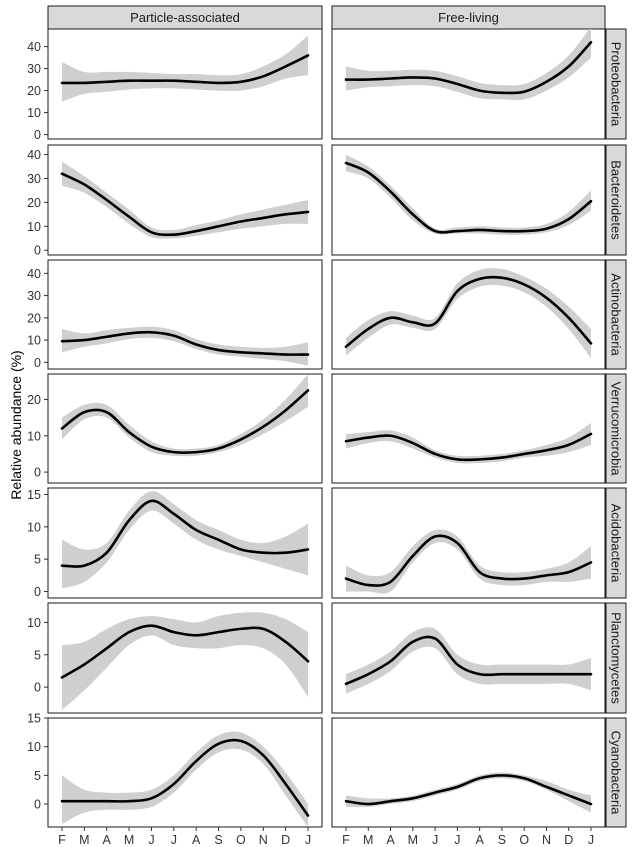  I want to click on panel-acidobacteria-free-living, so click(468, 543).